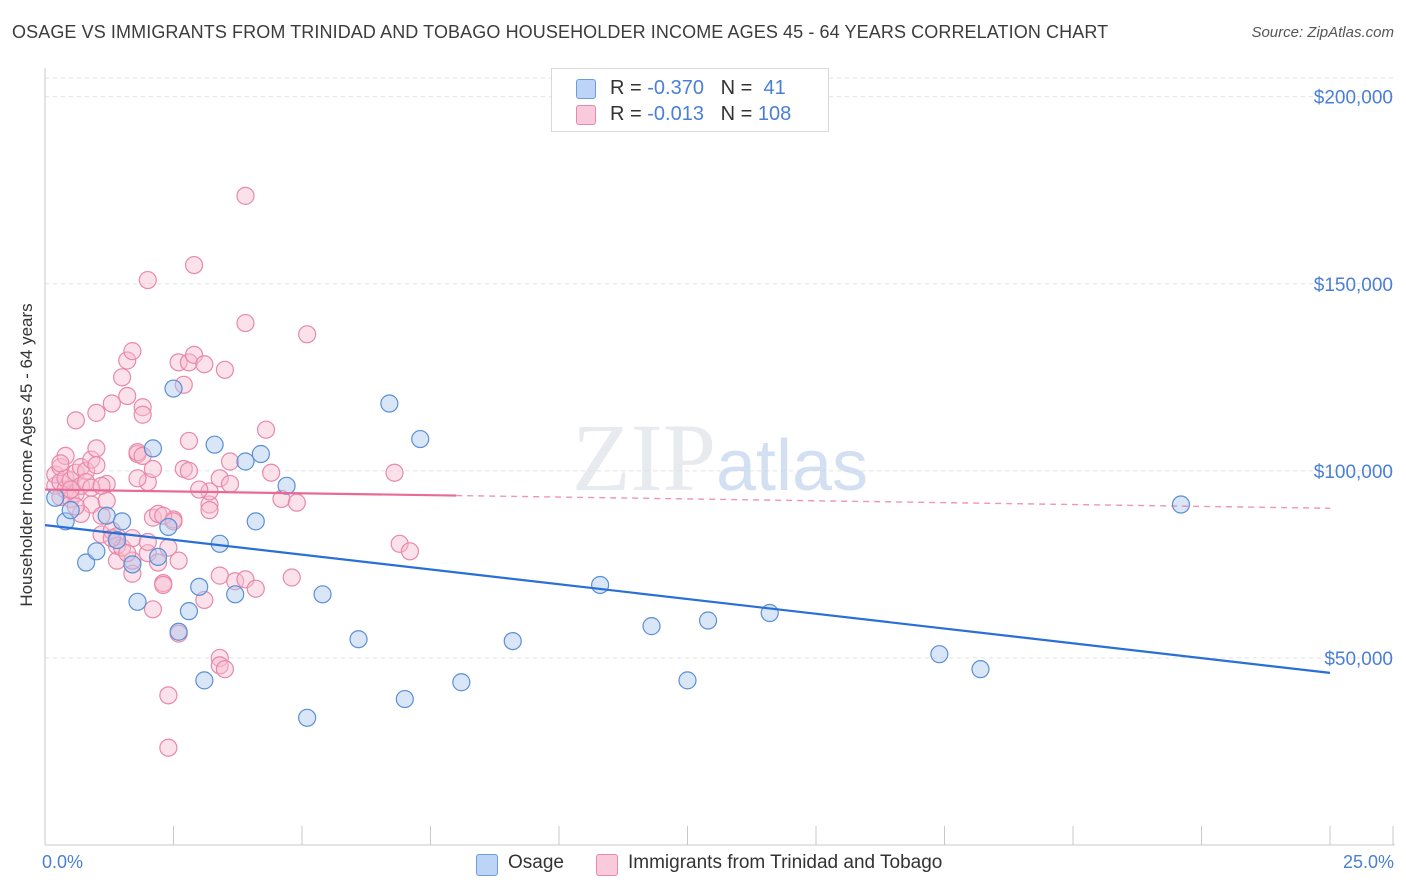 The image size is (1406, 892). What do you see at coordinates (675, 88) in the screenshot?
I see `legend-r-value: -0.370` at bounding box center [675, 88].